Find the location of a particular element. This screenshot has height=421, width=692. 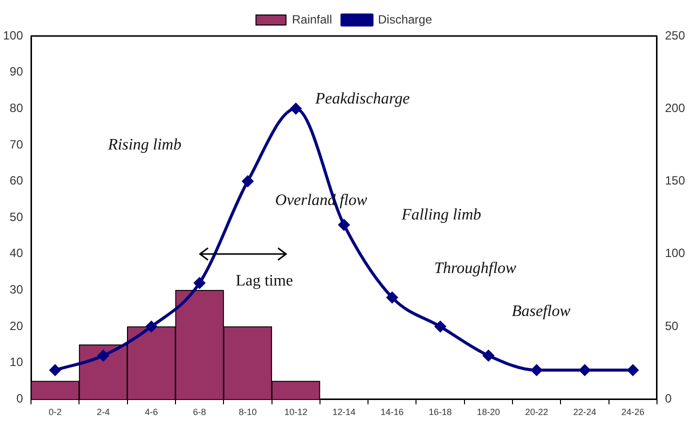

y2-tick-label: 250 is located at coordinates (675, 35).